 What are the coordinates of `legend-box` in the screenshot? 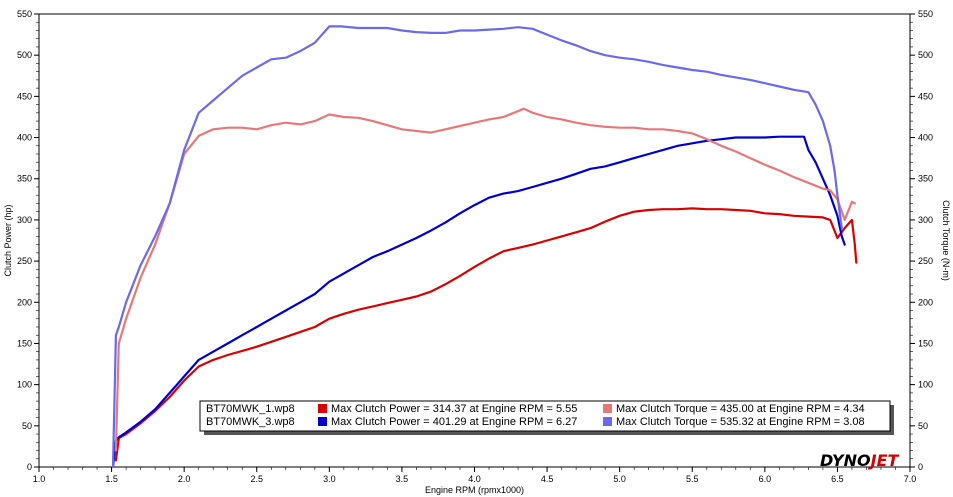 It's located at (545, 416).